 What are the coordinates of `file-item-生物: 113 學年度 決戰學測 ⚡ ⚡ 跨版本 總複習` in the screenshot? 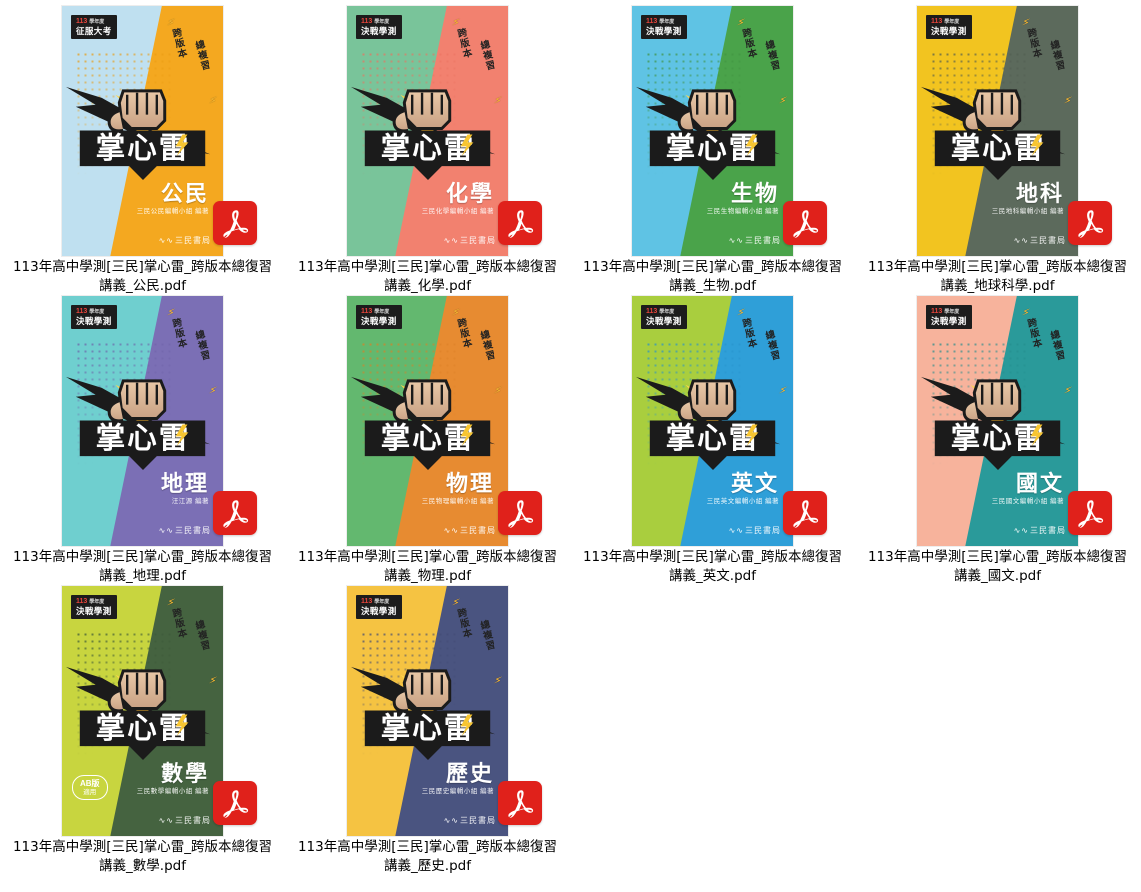 It's located at (712, 147).